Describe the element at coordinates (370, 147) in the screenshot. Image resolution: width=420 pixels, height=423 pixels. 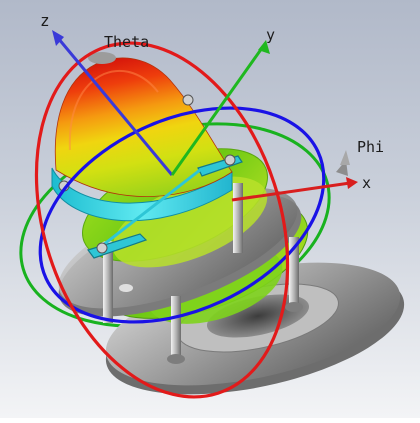
I see `phi-label: Phi` at that location.